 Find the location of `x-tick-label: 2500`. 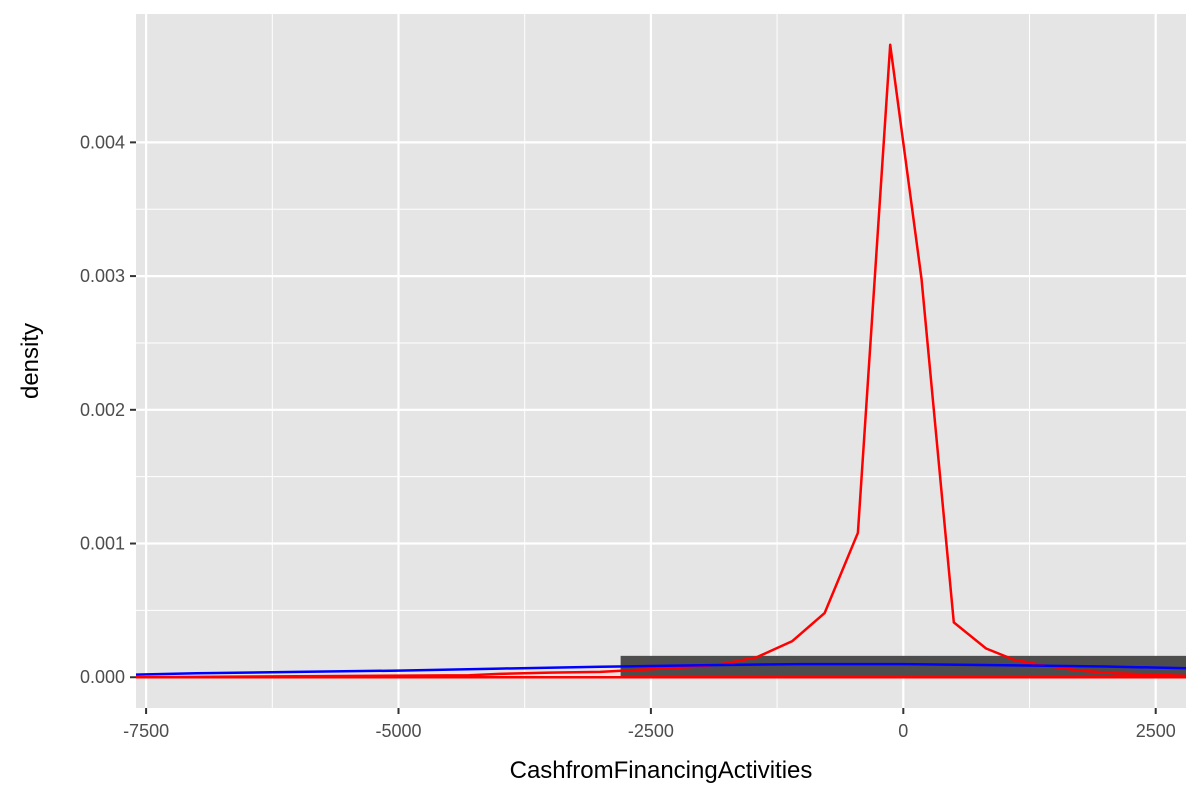

x-tick-label: 2500 is located at coordinates (1156, 731).